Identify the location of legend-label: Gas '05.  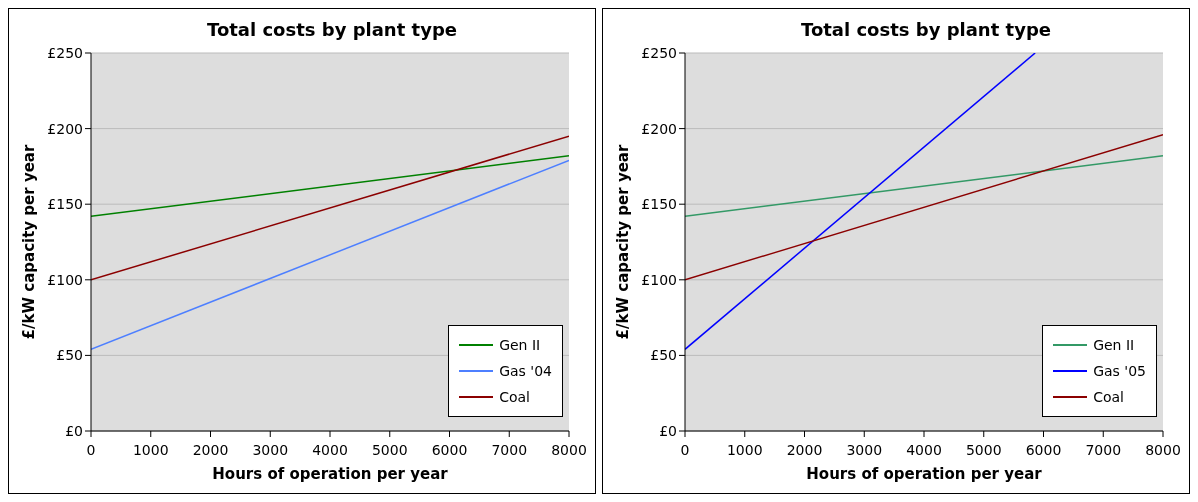
(1119, 371).